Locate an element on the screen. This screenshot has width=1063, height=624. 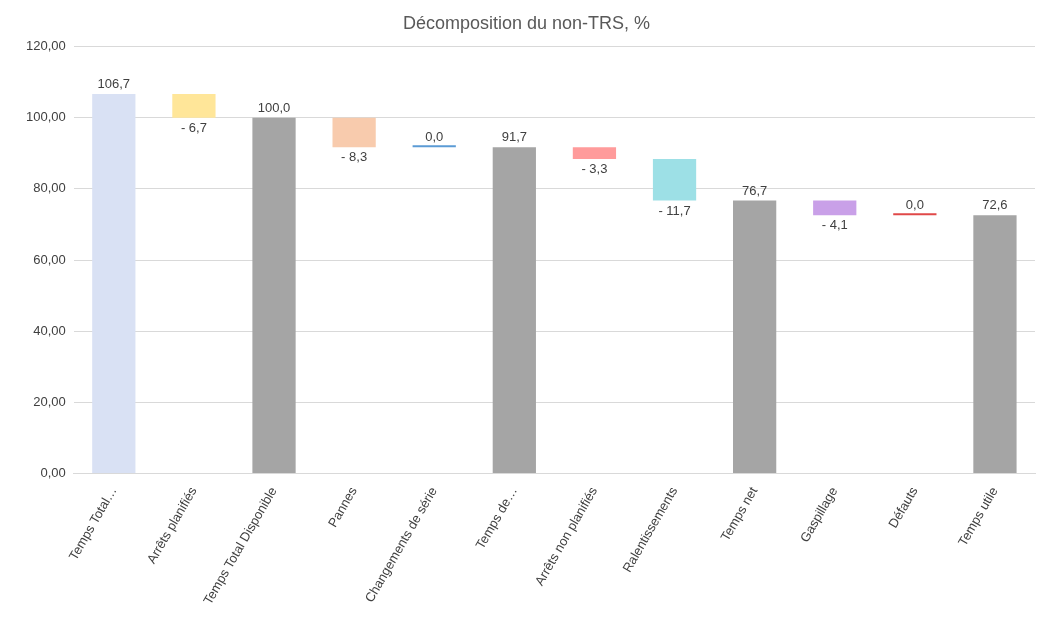
y-tick-label: 40,00 is located at coordinates (49, 330).